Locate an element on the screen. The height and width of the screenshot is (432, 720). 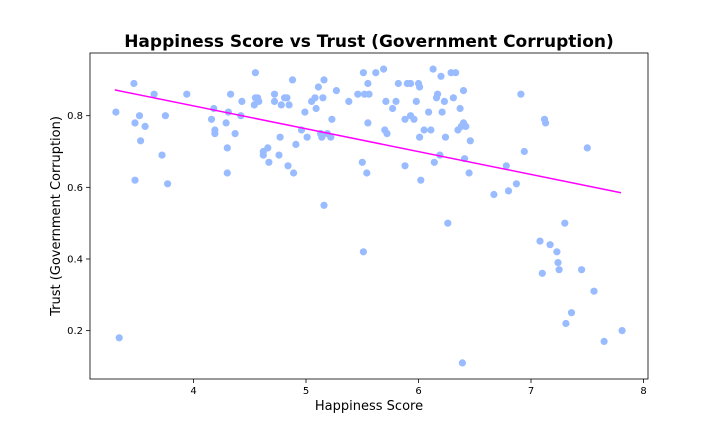
x-axis-label: Happiness Score is located at coordinates (369, 406).